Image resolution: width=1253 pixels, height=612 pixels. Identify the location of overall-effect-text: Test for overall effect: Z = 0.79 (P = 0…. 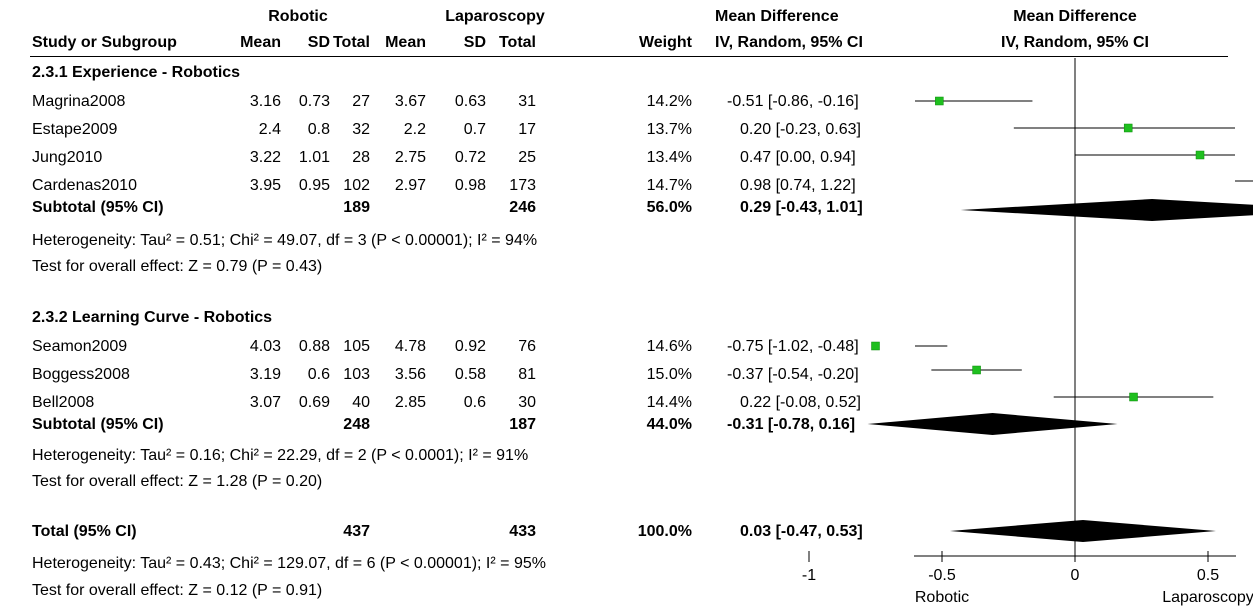
(177, 266).